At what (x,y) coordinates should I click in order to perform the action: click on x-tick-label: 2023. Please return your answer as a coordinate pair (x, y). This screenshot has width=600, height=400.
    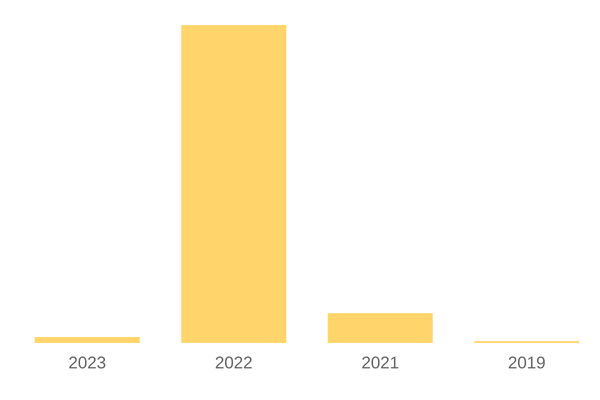
    Looking at the image, I should click on (87, 362).